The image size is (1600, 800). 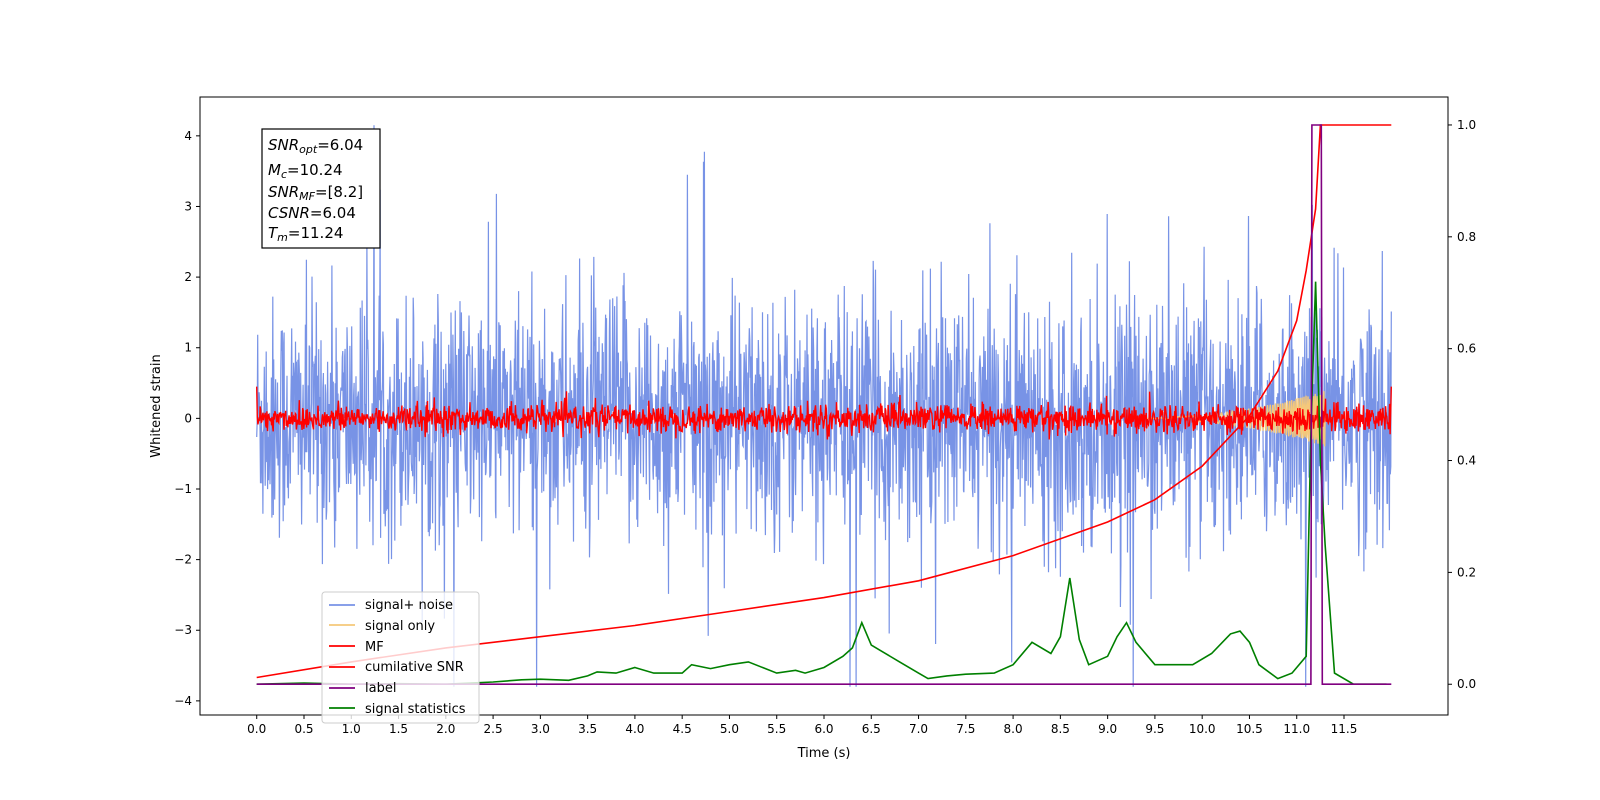 What do you see at coordinates (409, 605) in the screenshot?
I see `legend-label-signal-noise: signal+ noise` at bounding box center [409, 605].